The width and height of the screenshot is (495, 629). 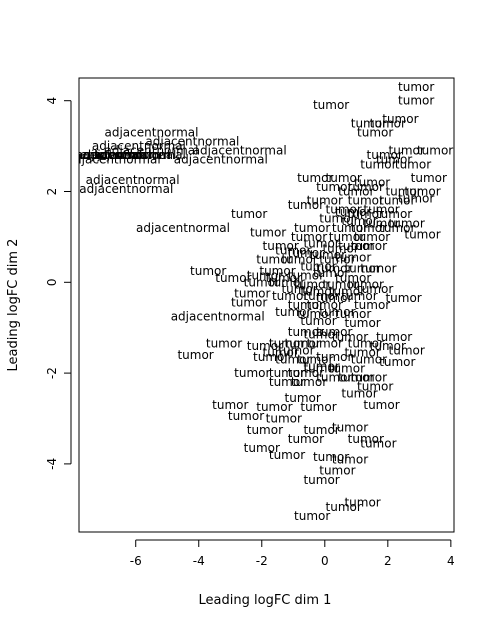 I want to click on x-tick-label: 0, so click(x=325, y=561).